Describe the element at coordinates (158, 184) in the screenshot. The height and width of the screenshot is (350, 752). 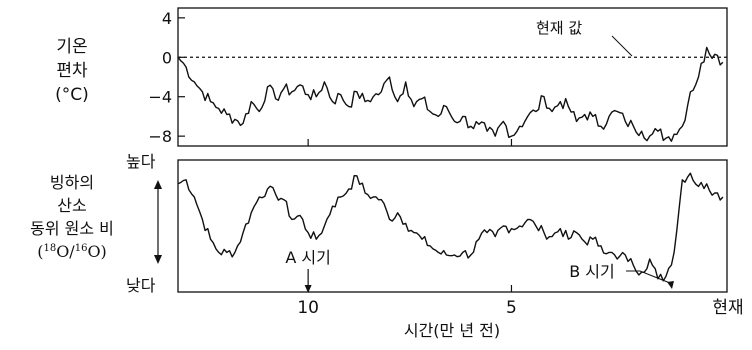
I see `isotope-arrow-up-head` at that location.